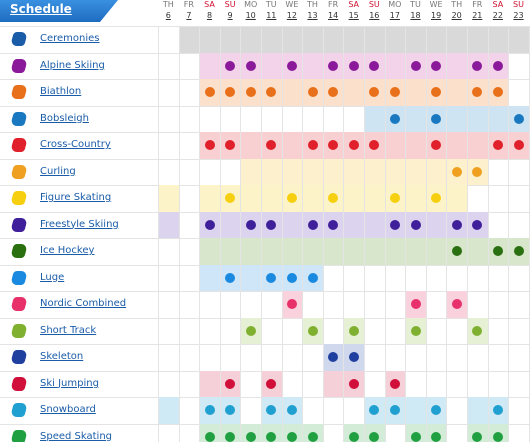  Describe the element at coordinates (353, 15) in the screenshot. I see `day-number: 15` at that location.